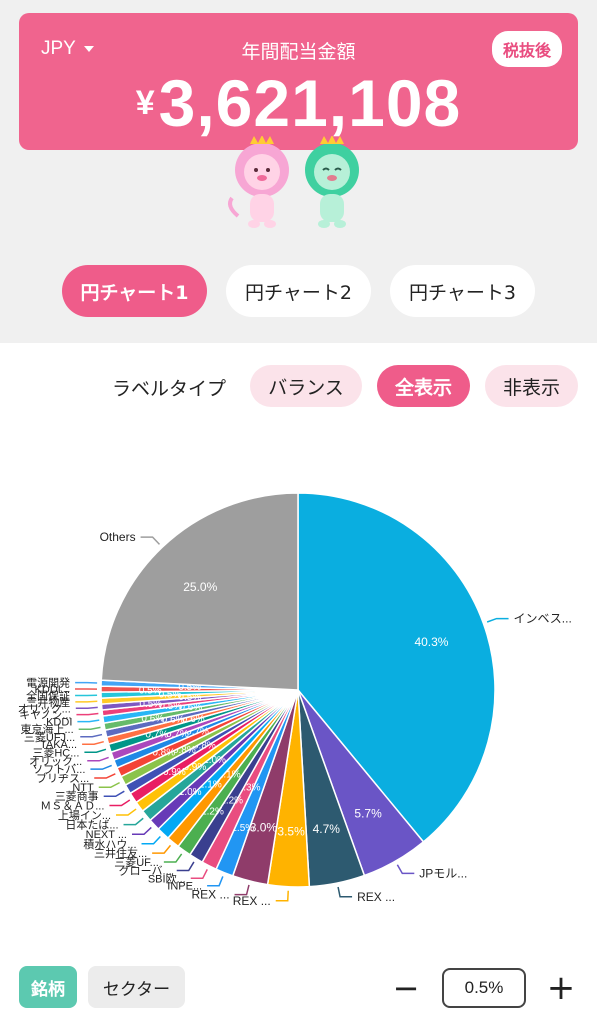 This screenshot has height=1024, width=597. What do you see at coordinates (48, 987) in the screenshot?
I see `tab-by-stock: 銘柄` at bounding box center [48, 987].